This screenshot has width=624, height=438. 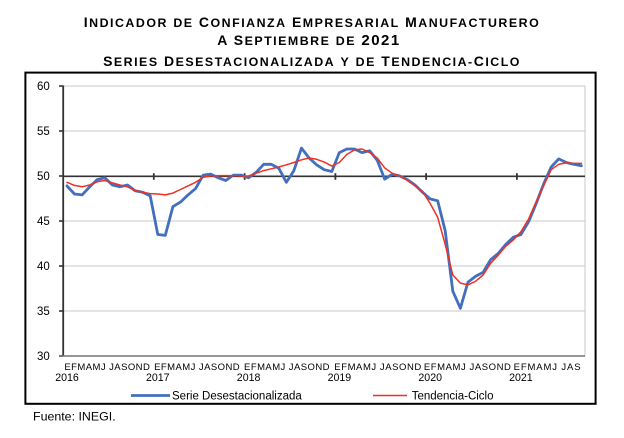 What do you see at coordinates (67, 378) in the screenshot?
I see `svg-text: 2016` at bounding box center [67, 378].